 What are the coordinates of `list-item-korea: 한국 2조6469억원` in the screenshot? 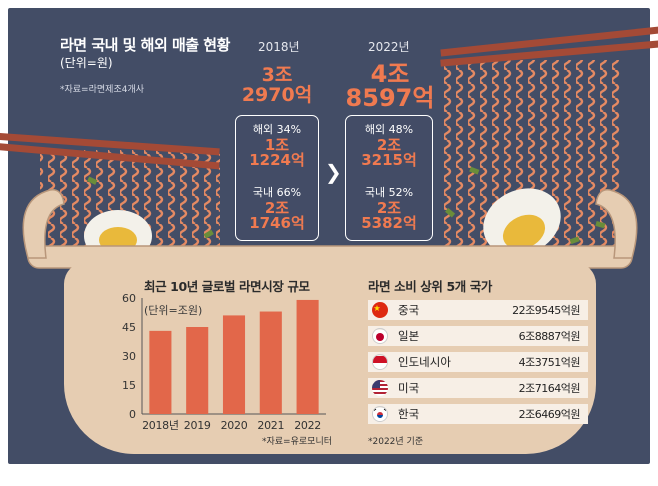 It's located at (478, 414).